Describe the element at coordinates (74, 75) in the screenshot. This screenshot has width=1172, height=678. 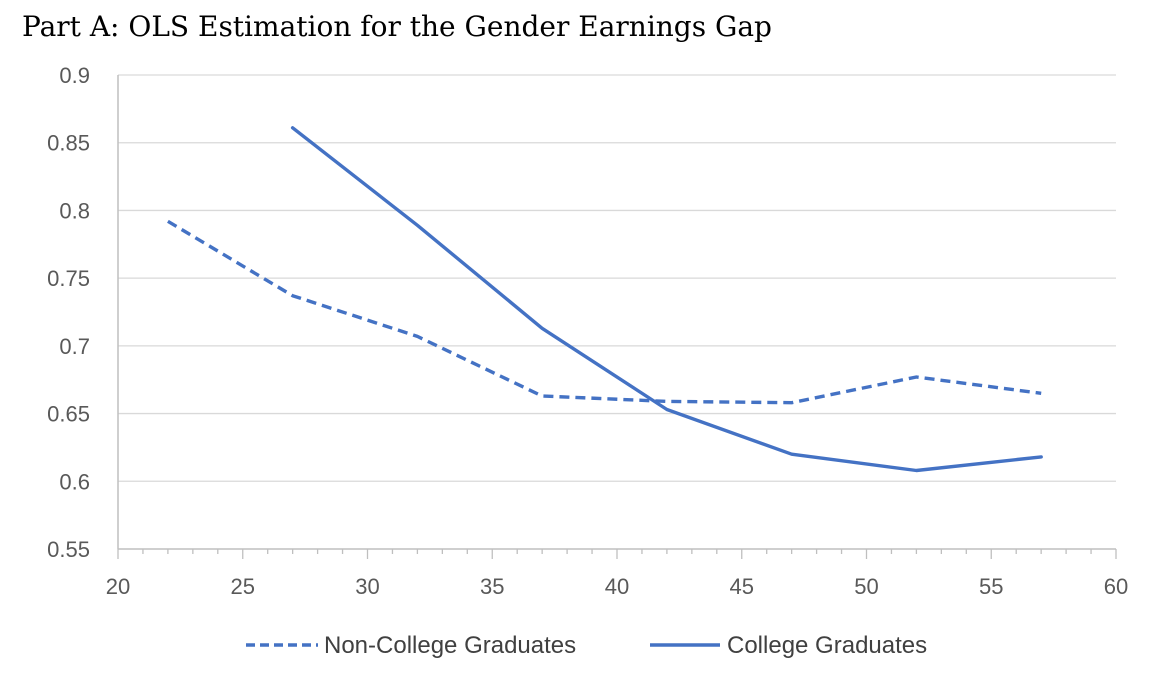
I see `y-tick-label: 0.9` at that location.